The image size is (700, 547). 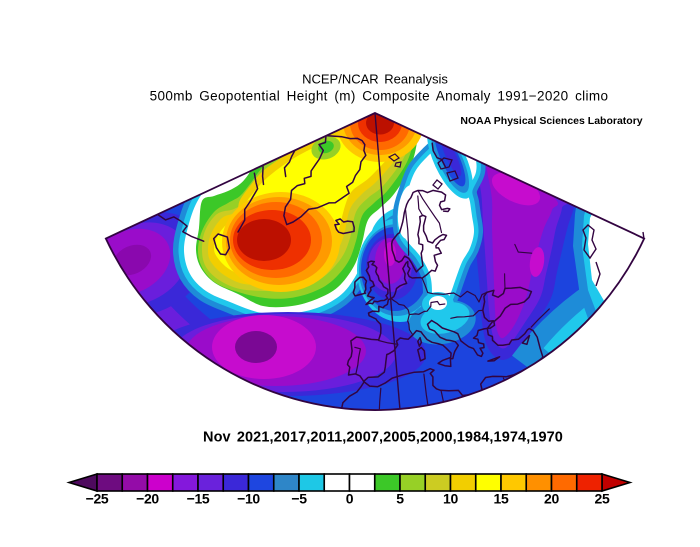 I want to click on svg-text: 25, so click(x=602, y=499).